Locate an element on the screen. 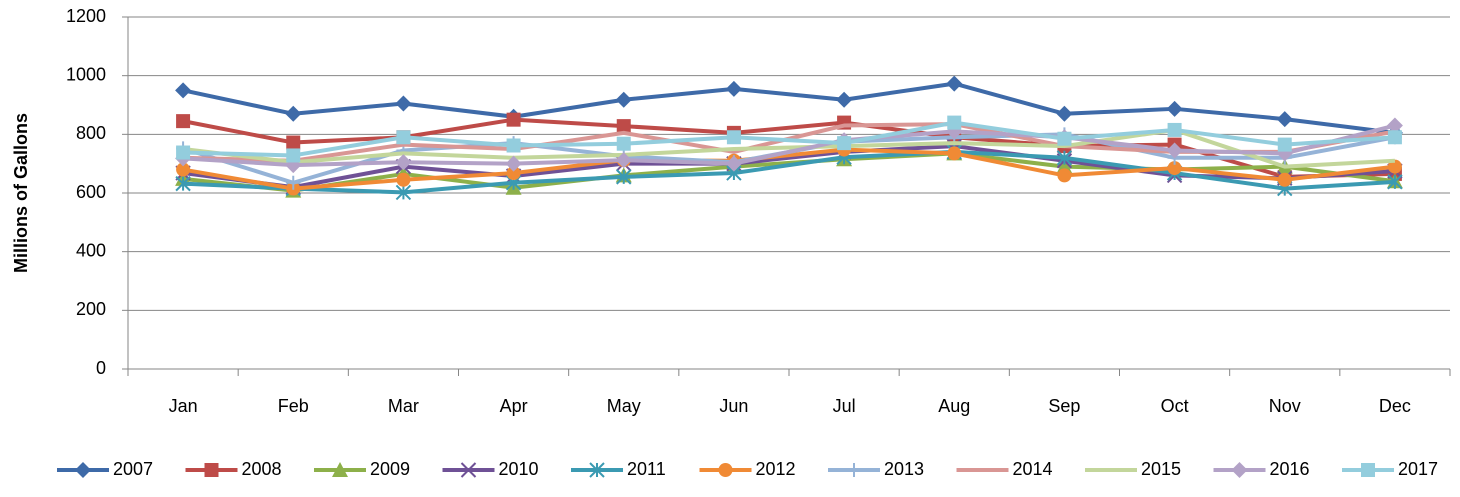 This screenshot has width=1460, height=497. legend-item: 2016 is located at coordinates (1261, 469).